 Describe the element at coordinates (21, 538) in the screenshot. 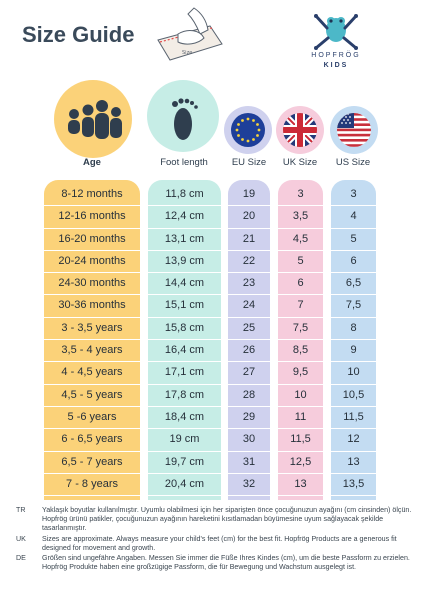

I see `note-language-code: UK` at that location.